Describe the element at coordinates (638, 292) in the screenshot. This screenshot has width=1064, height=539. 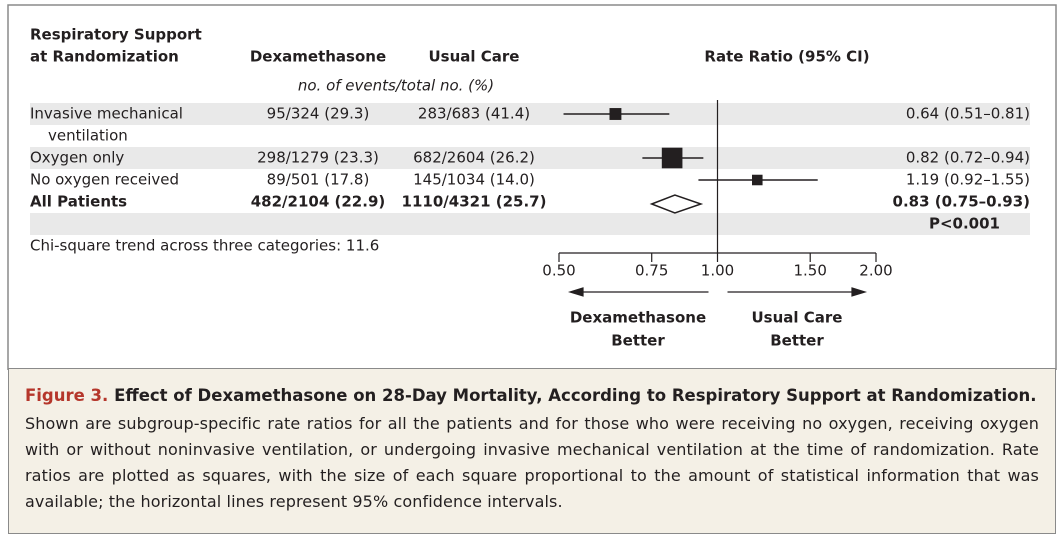
I see `arrow-left` at that location.